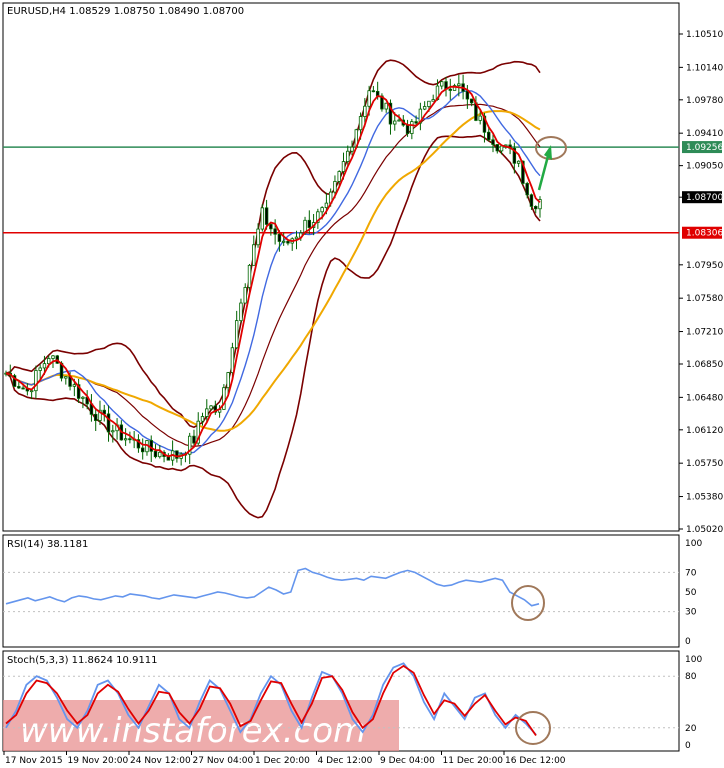  Describe the element at coordinates (282, 761) in the screenshot. I see `time-axis-tick-label: 1 Dec 20:00` at that location.